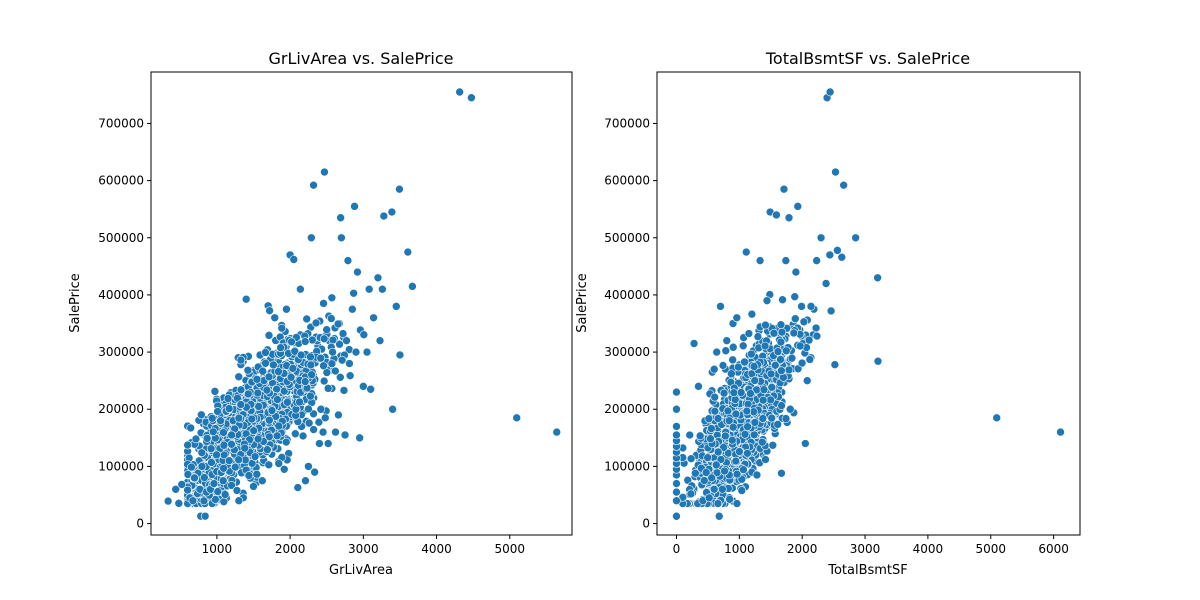 The height and width of the screenshot is (600, 1200). Describe the element at coordinates (217, 549) in the screenshot. I see `x-tick-label: 1000` at that location.